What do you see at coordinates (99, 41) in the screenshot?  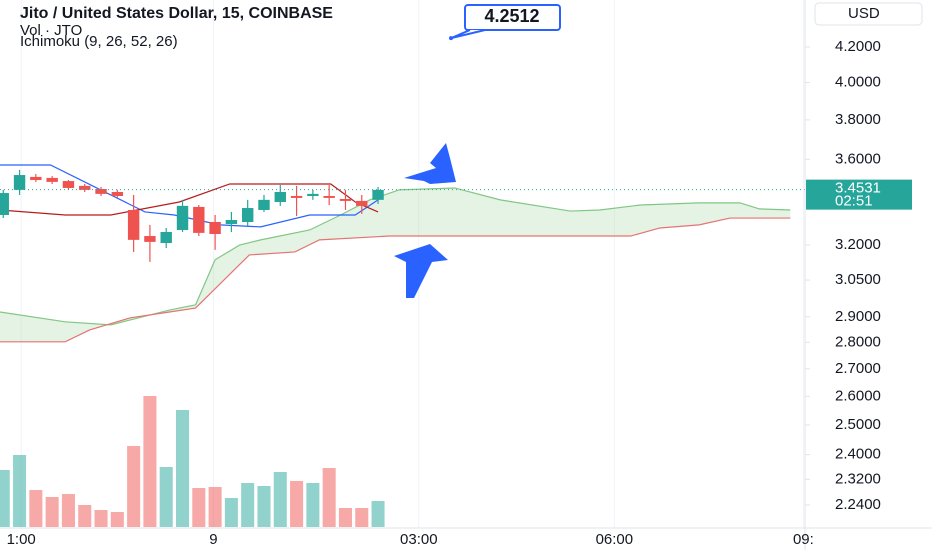 I see `indicator-legend: Ichimoku (9, 26, 52, 26)` at bounding box center [99, 41].